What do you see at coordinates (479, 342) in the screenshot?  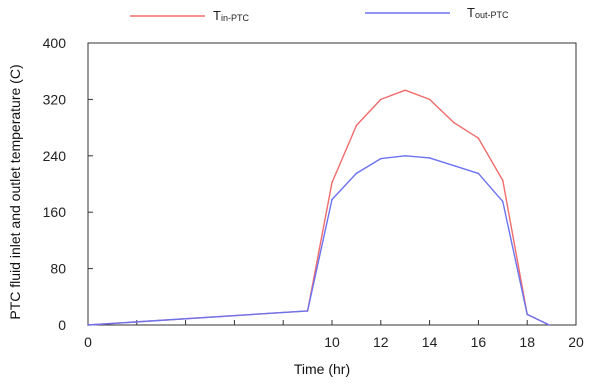 I see `x-tick-label: 16` at bounding box center [479, 342].